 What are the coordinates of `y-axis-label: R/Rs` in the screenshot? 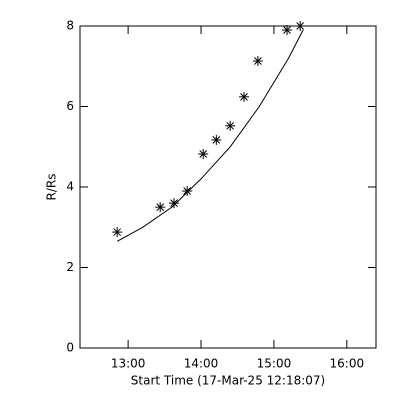 It's located at (52, 187).